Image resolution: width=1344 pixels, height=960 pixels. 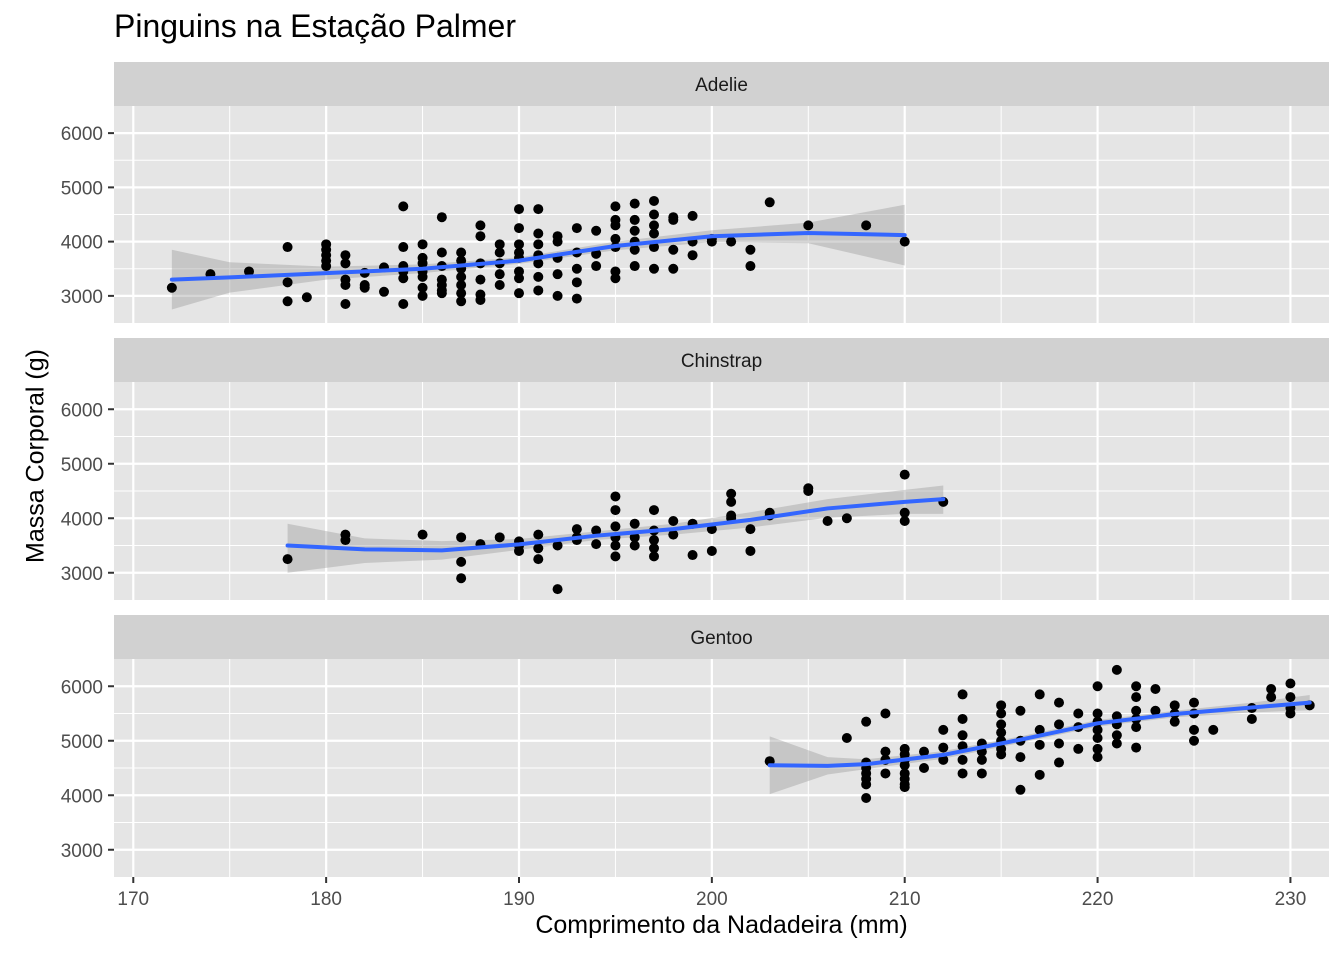 What do you see at coordinates (1098, 899) in the screenshot?
I see `x-tick-label: 220` at bounding box center [1098, 899].